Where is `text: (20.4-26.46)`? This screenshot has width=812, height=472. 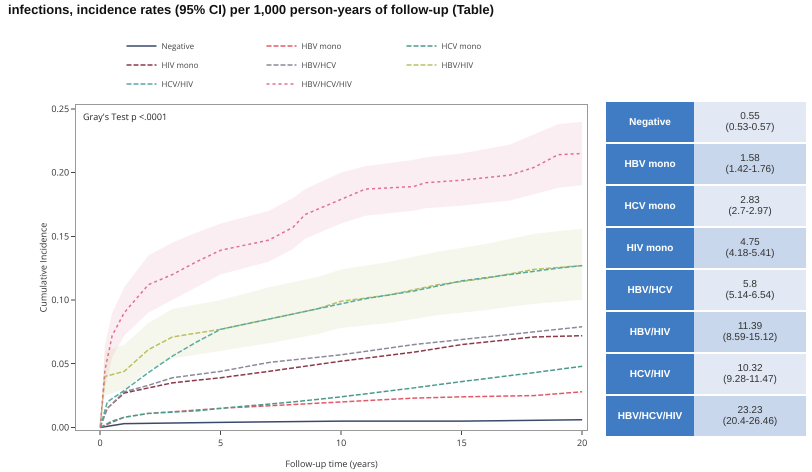
text: (20.4-26.46) is located at coordinates (750, 421).